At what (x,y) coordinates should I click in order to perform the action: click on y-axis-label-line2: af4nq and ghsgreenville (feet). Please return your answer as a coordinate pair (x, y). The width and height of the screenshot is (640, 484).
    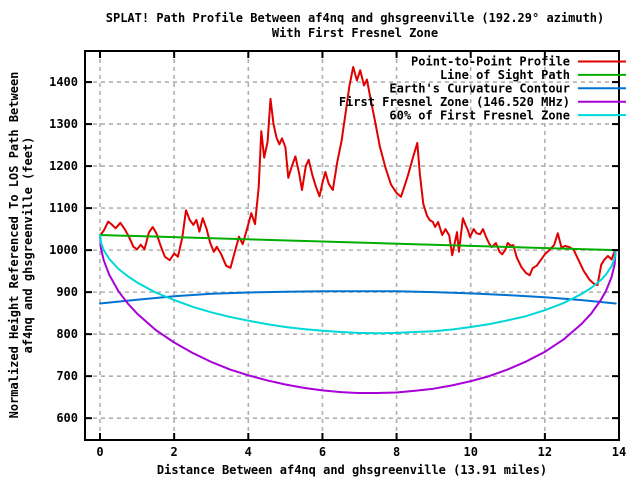
    Looking at the image, I should click on (28, 245).